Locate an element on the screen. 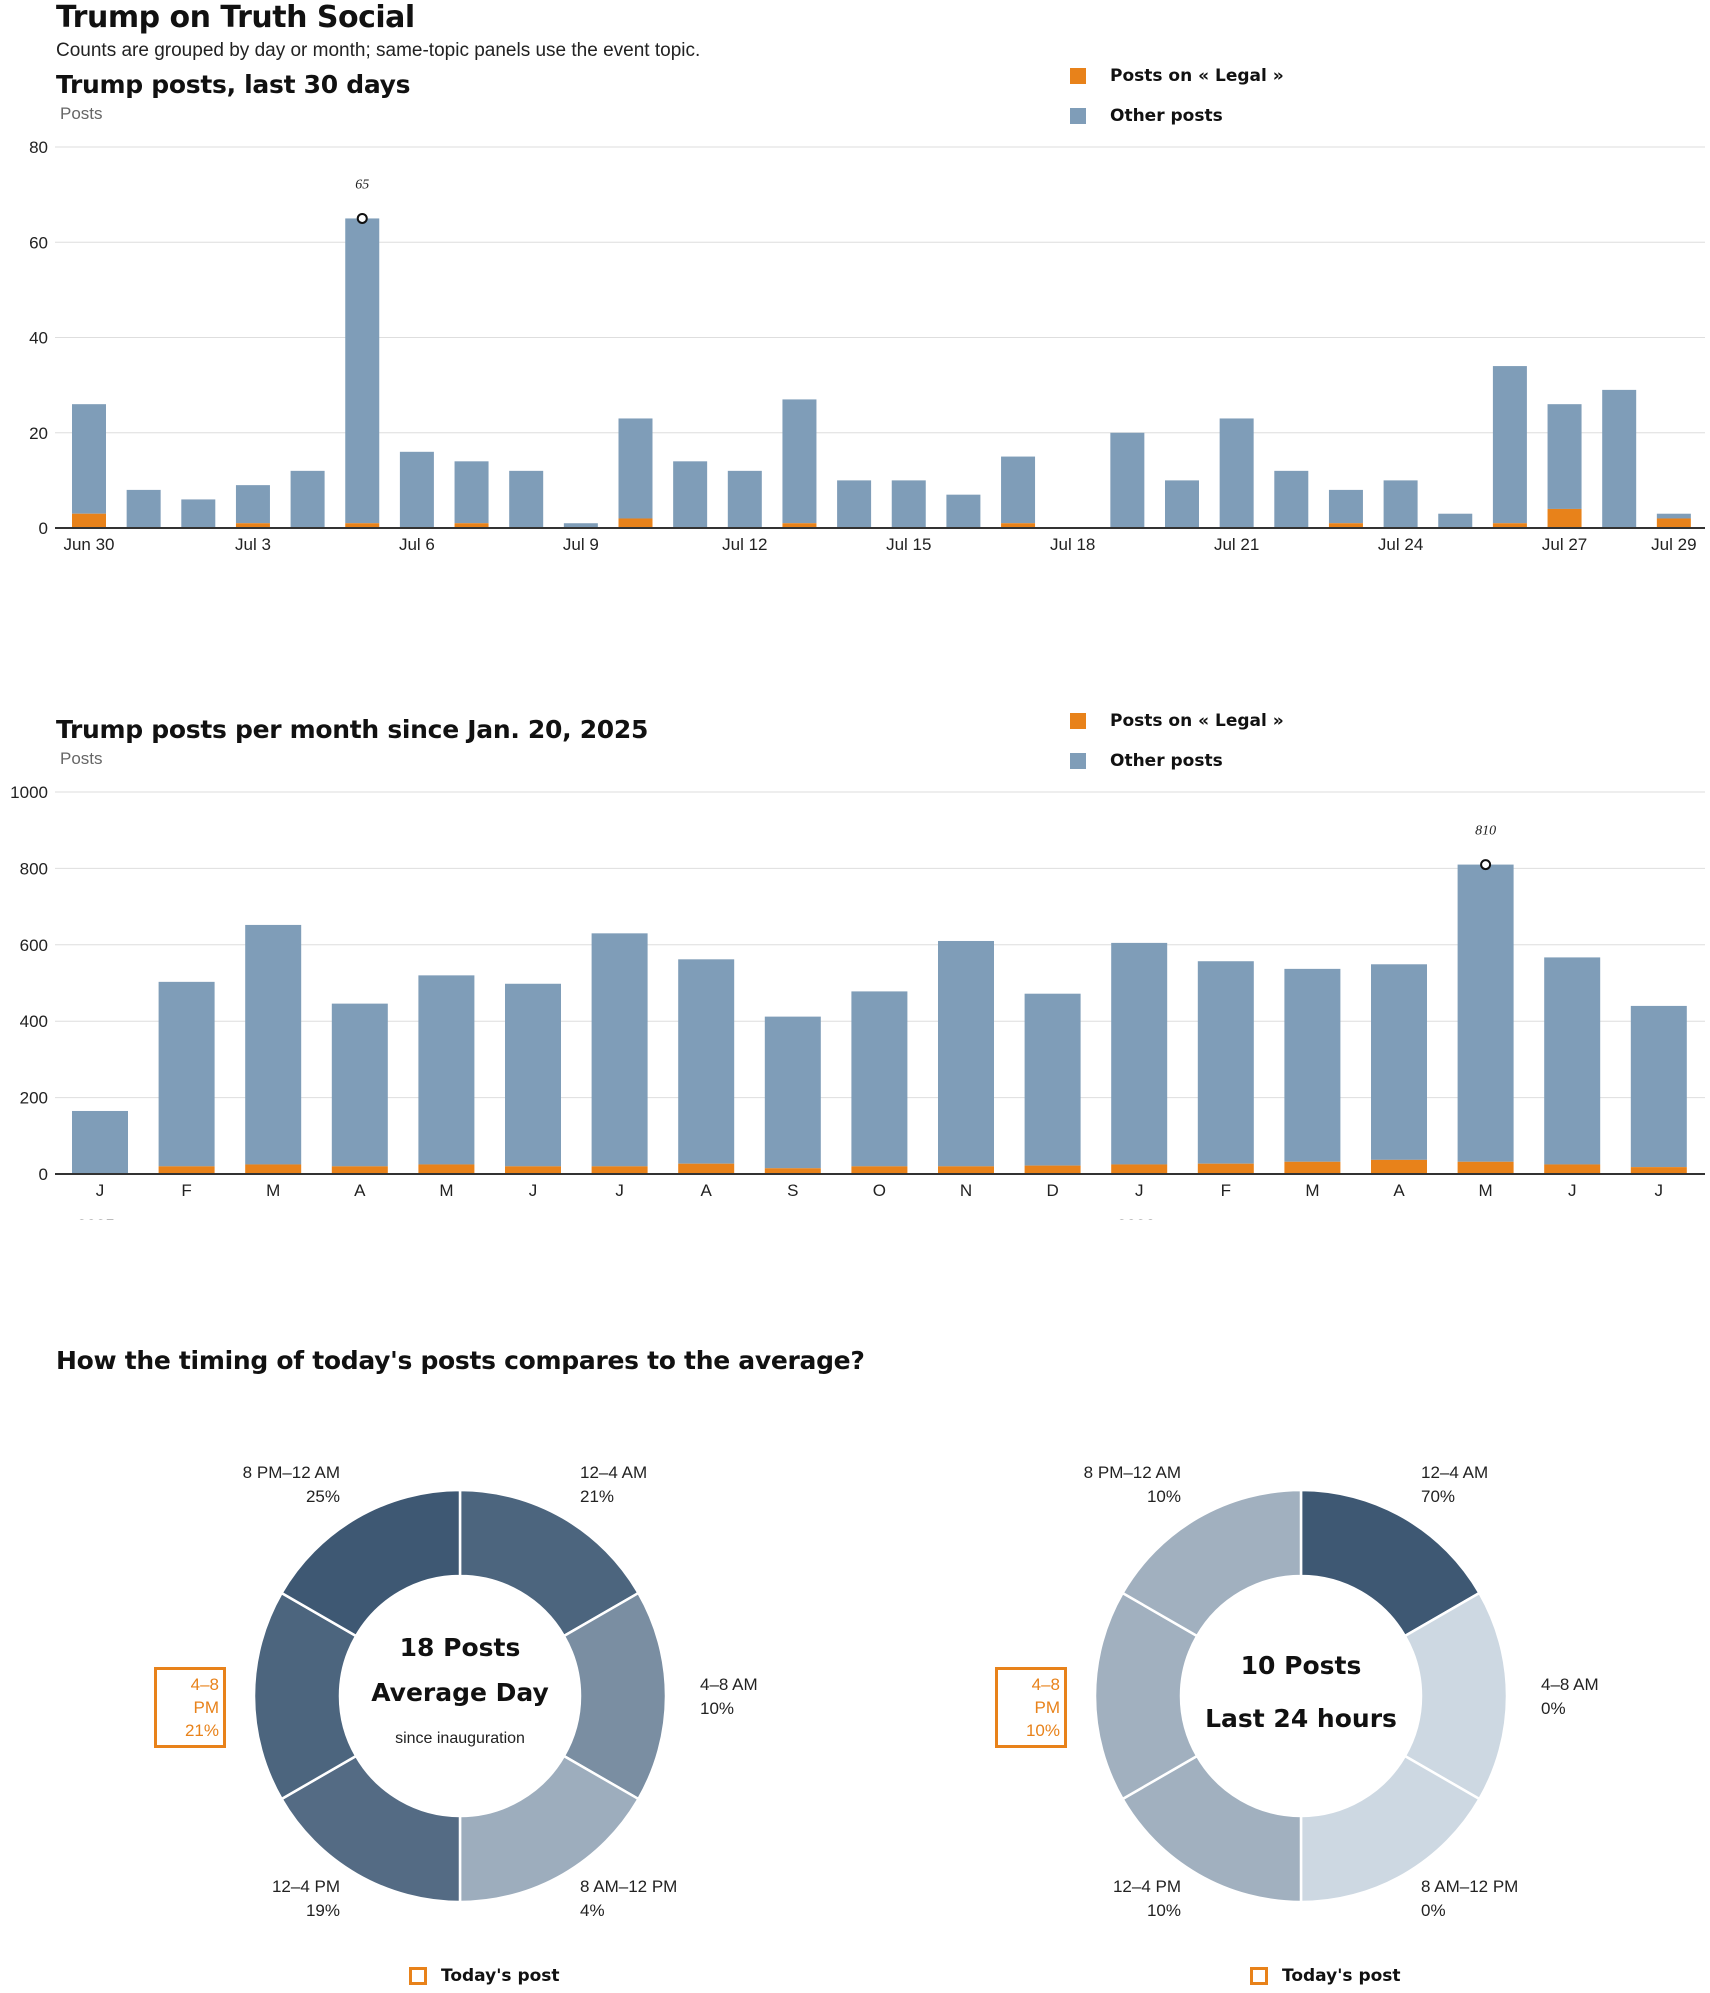  highlight-box-average: 4–8 PM 21% is located at coordinates (190, 1707).